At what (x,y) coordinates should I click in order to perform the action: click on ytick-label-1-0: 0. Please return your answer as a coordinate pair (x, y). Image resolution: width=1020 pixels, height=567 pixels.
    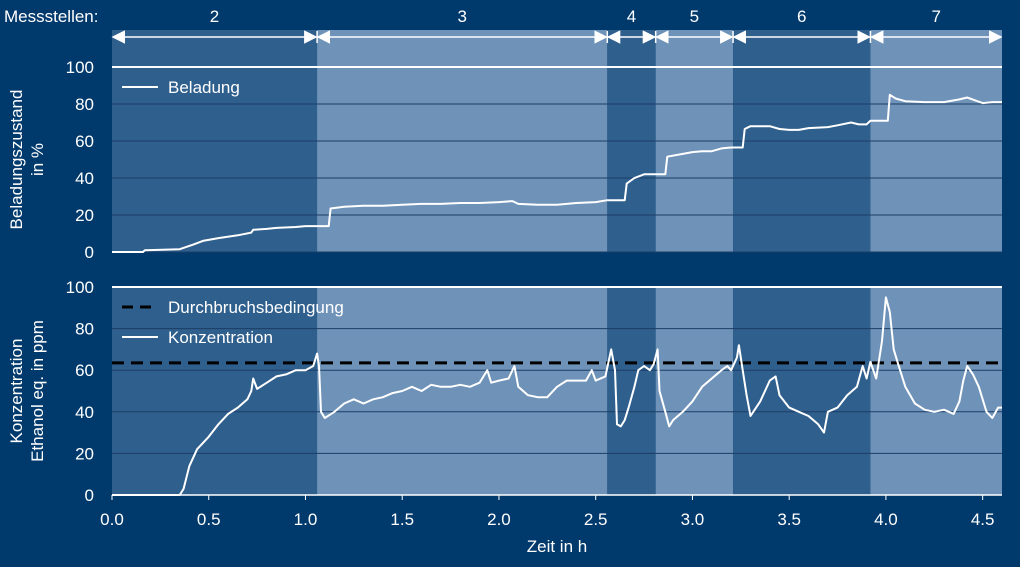
    Looking at the image, I should click on (89, 495).